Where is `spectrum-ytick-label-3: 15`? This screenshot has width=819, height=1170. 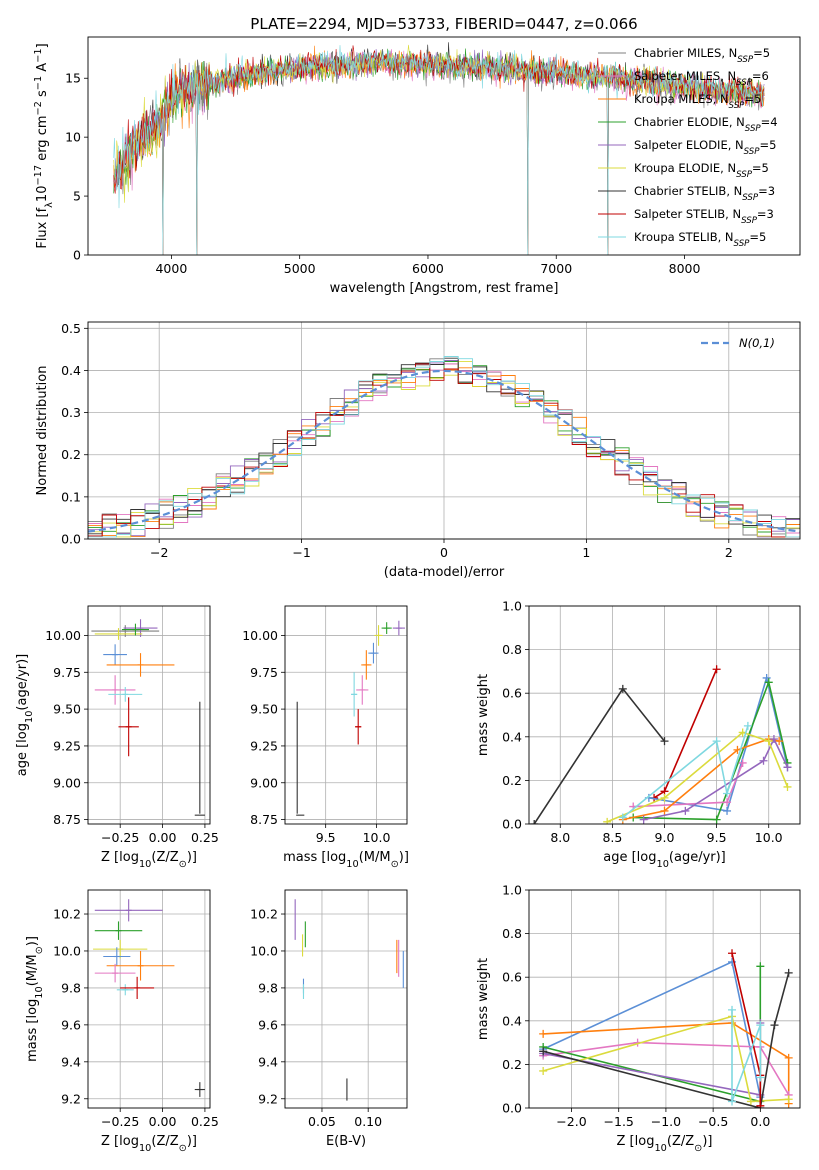 spectrum-ytick-label-3: 15 is located at coordinates (73, 78).